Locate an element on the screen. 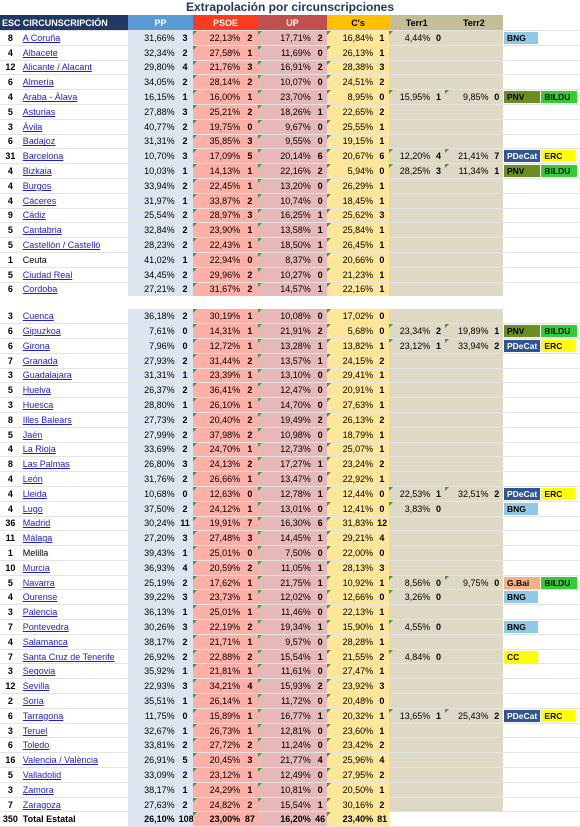  cs-seats: 2 is located at coordinates (382, 464).